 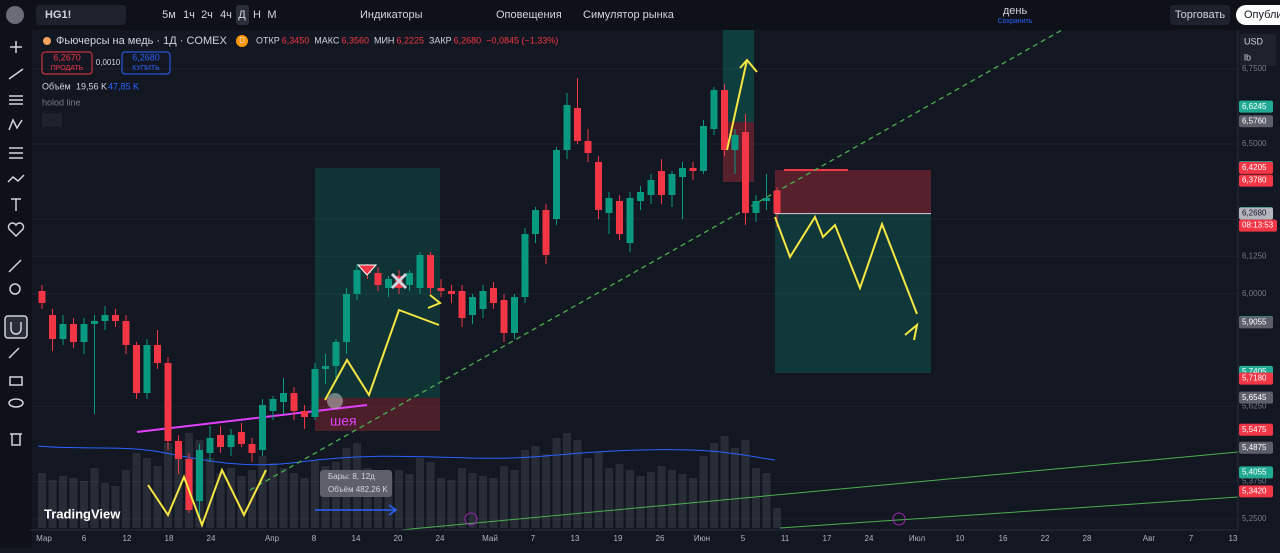 What do you see at coordinates (1254, 41) in the screenshot?
I see `currency: USD` at bounding box center [1254, 41].